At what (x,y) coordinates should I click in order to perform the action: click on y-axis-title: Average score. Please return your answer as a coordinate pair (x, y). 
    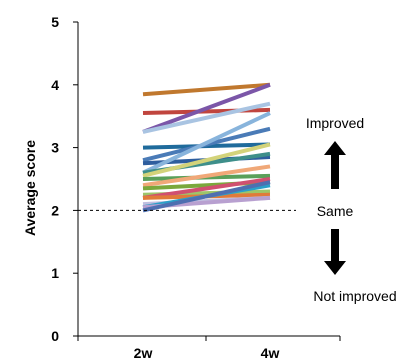
    Looking at the image, I should click on (30, 188).